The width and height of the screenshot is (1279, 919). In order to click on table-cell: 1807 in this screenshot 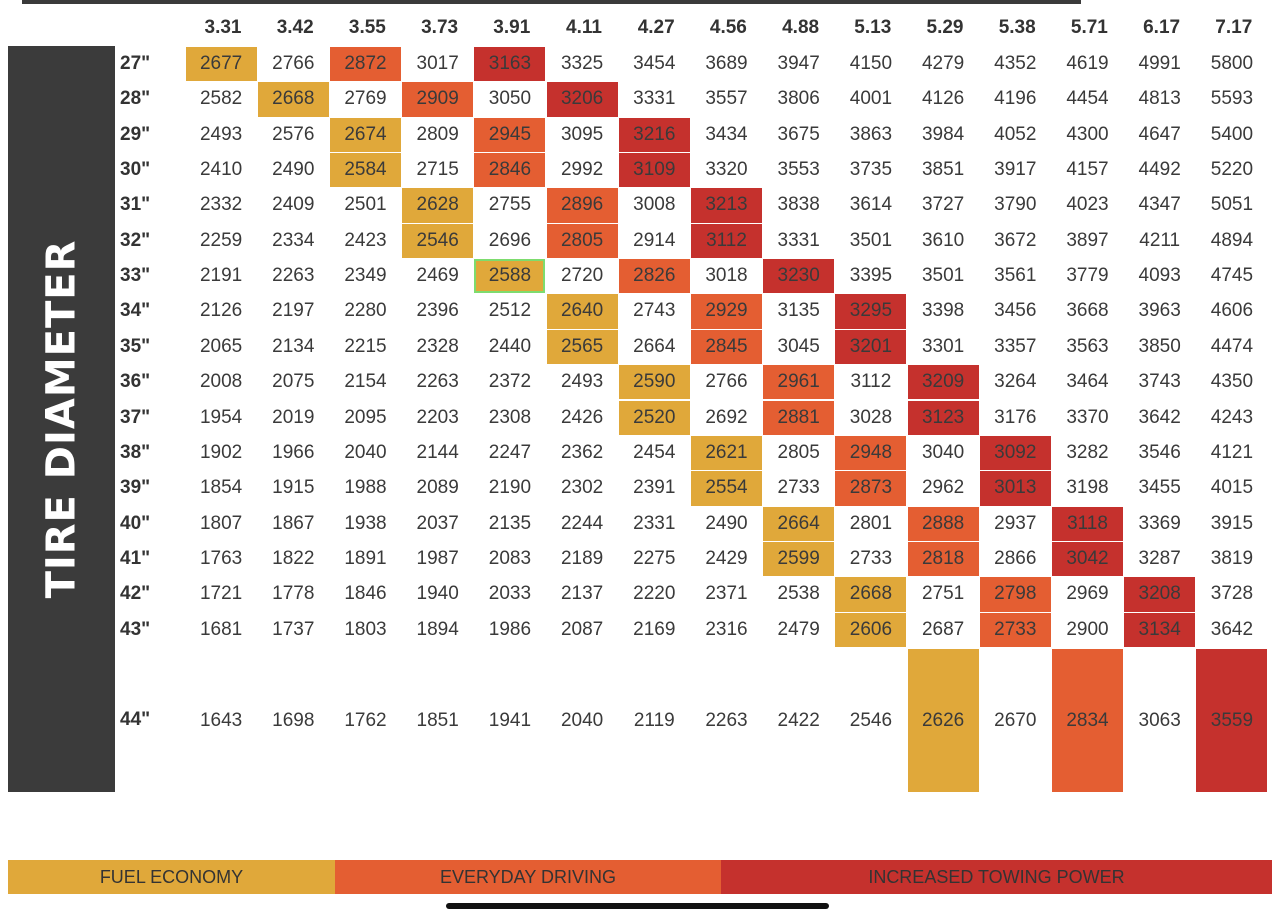, I will do `click(221, 523)`.